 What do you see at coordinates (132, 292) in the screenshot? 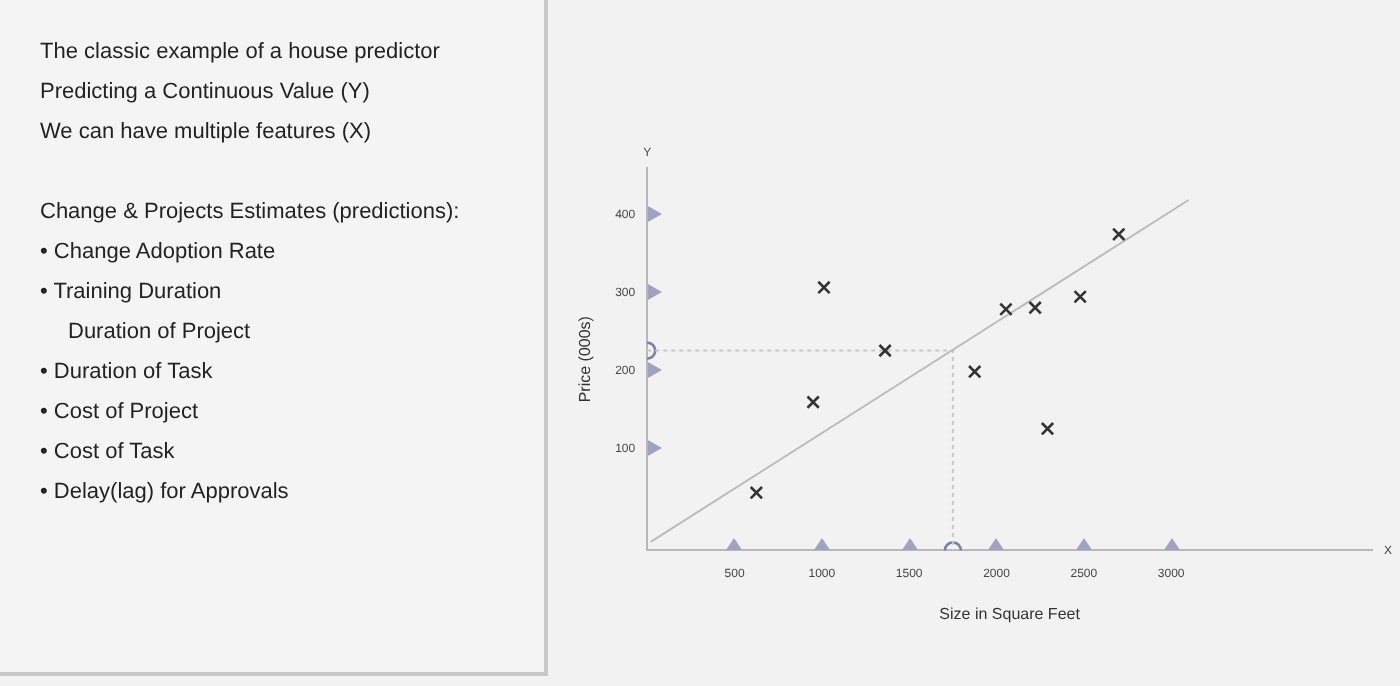
I see `text: • Training Duration` at bounding box center [132, 292].